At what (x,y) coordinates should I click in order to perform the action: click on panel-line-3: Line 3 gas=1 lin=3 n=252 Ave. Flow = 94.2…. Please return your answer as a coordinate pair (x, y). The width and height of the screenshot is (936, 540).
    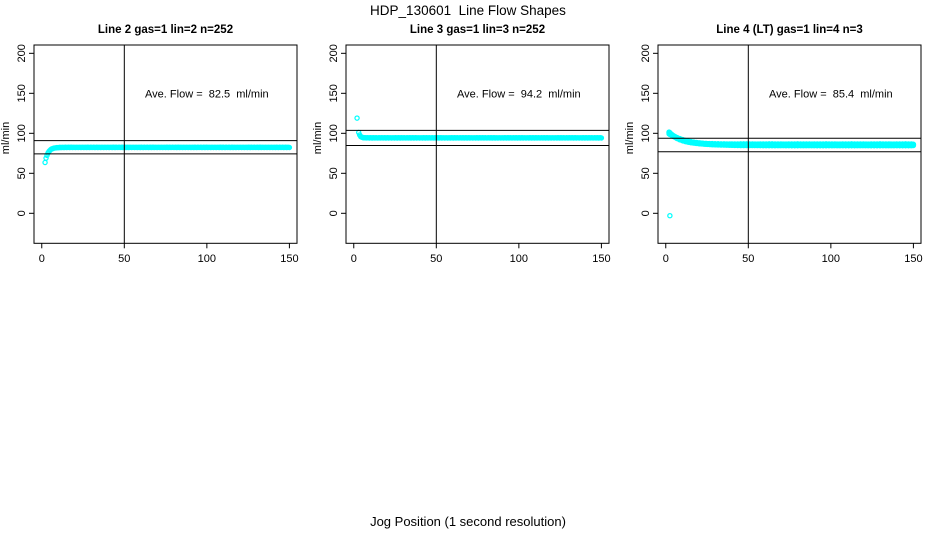
    Looking at the image, I should click on (461, 144).